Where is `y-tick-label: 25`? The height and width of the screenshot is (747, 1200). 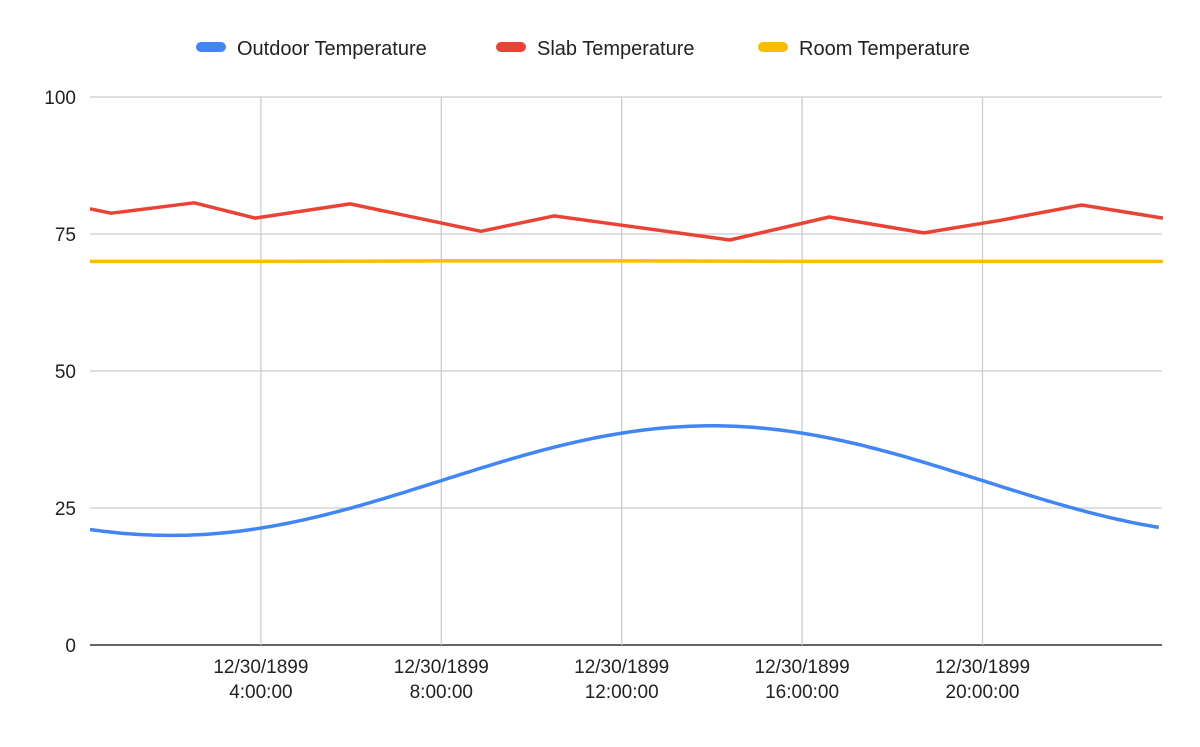
y-tick-label: 25 is located at coordinates (65, 509).